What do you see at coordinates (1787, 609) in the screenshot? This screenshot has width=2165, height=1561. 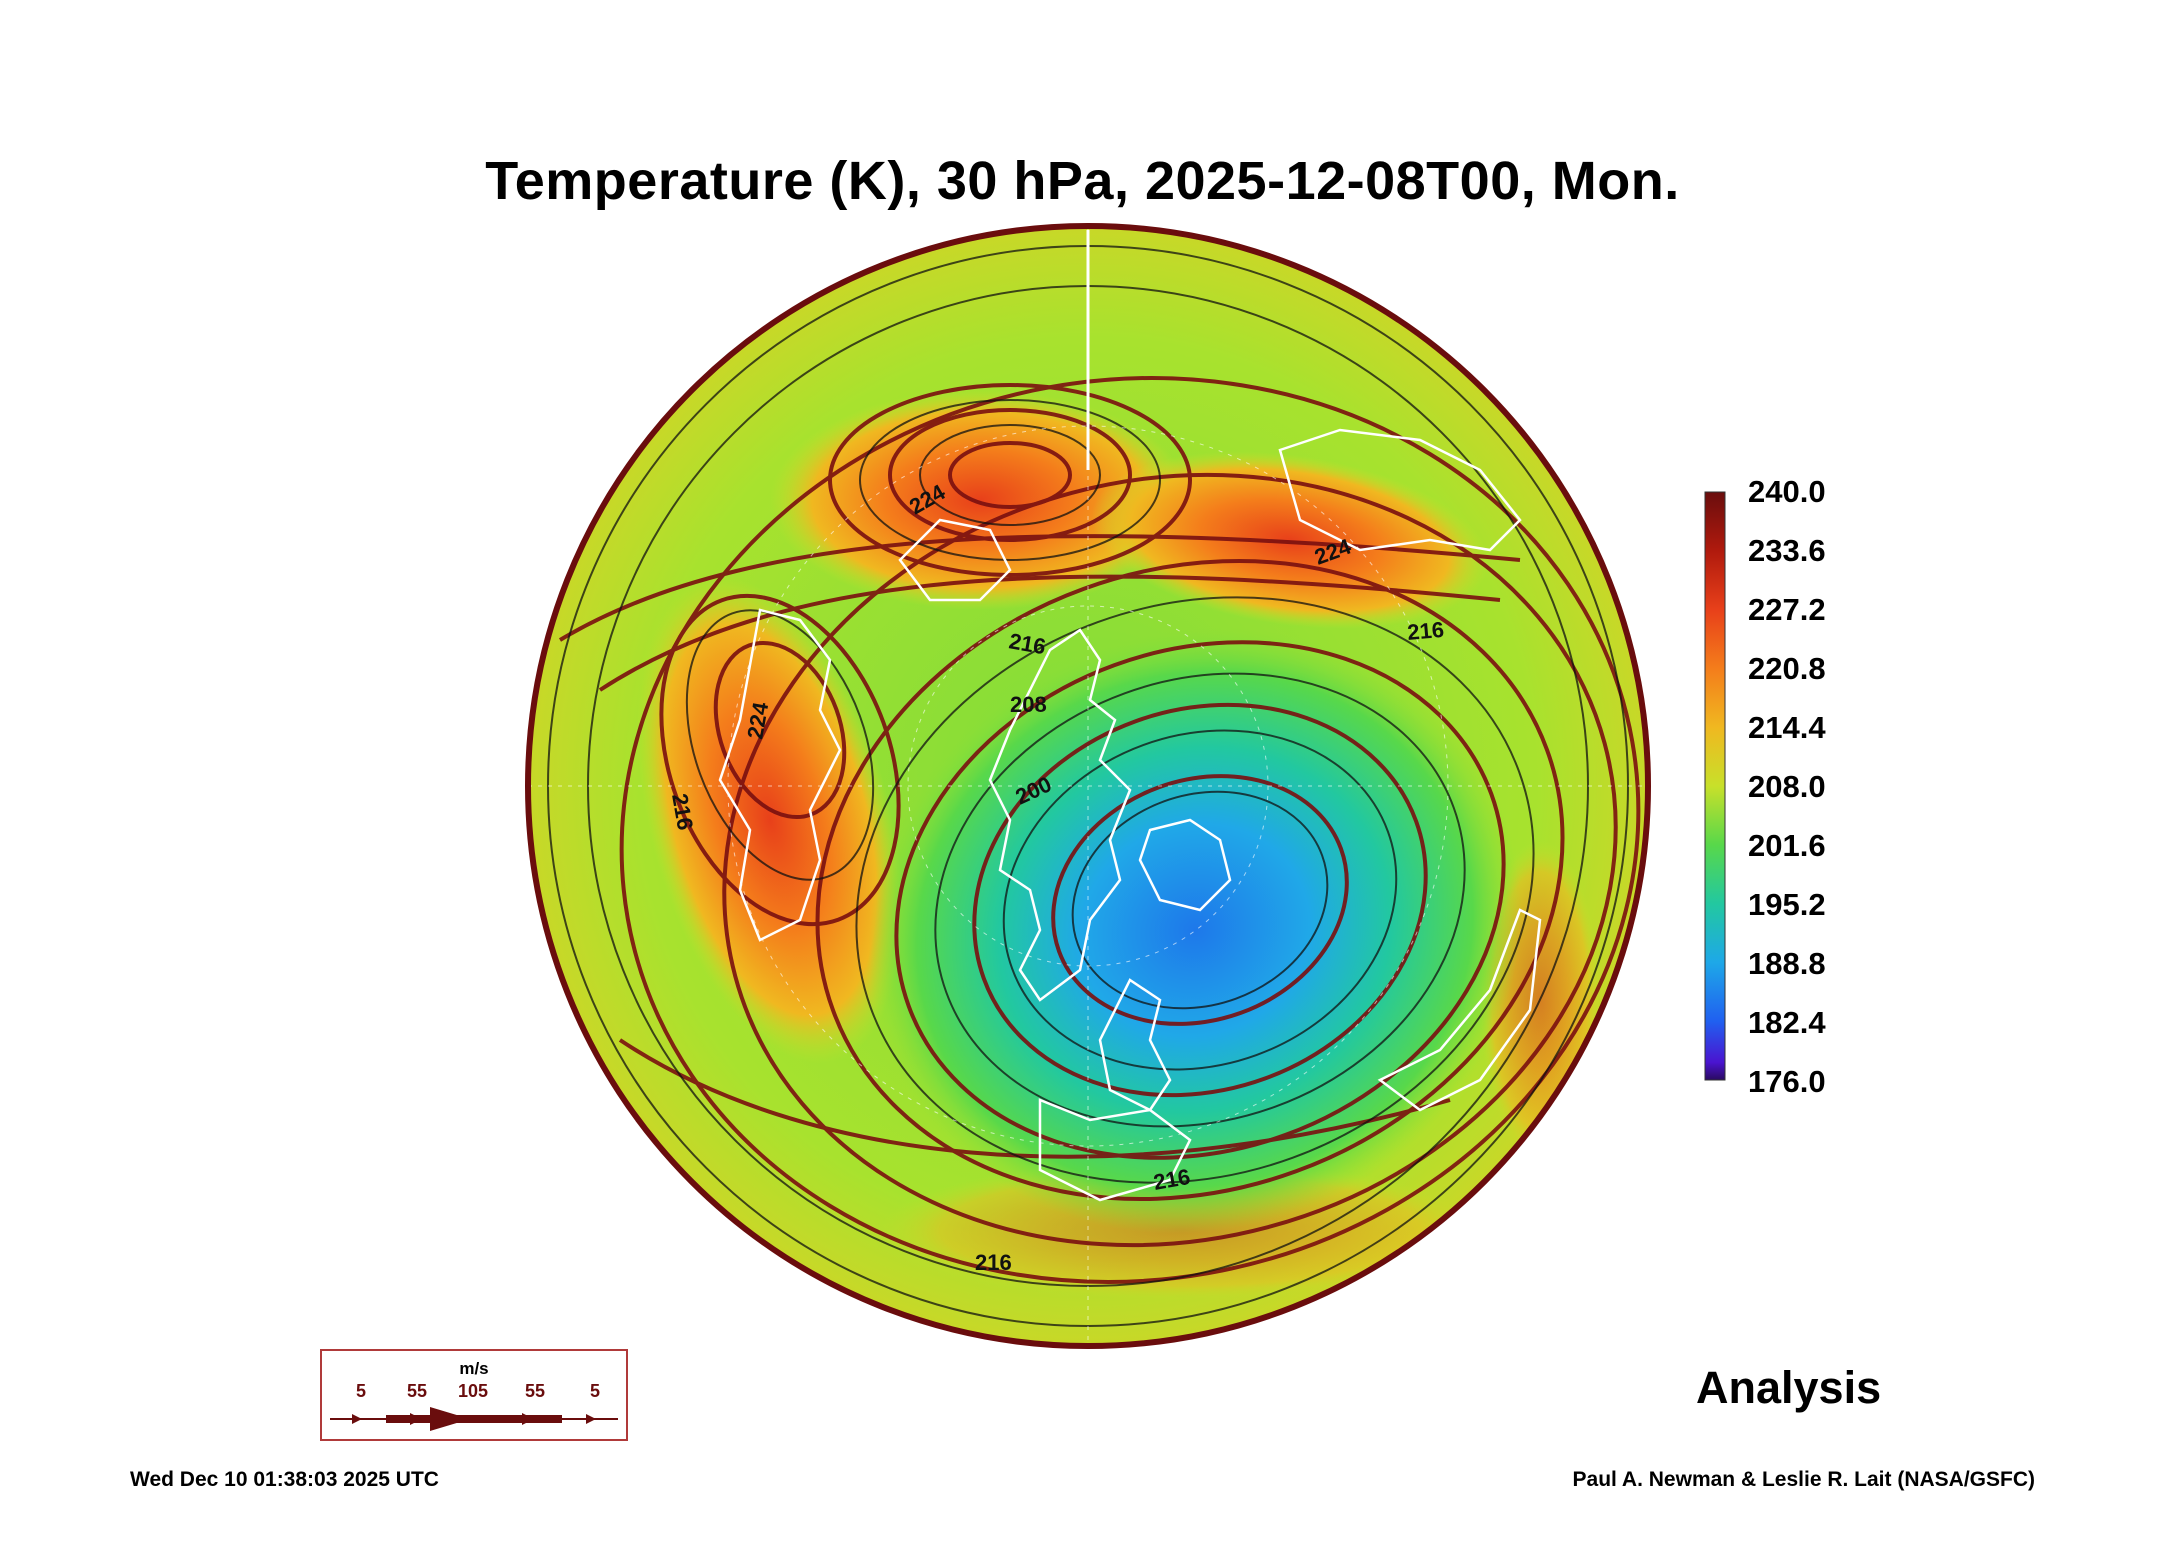 I see `colorbar-label: 227.2` at bounding box center [1787, 609].